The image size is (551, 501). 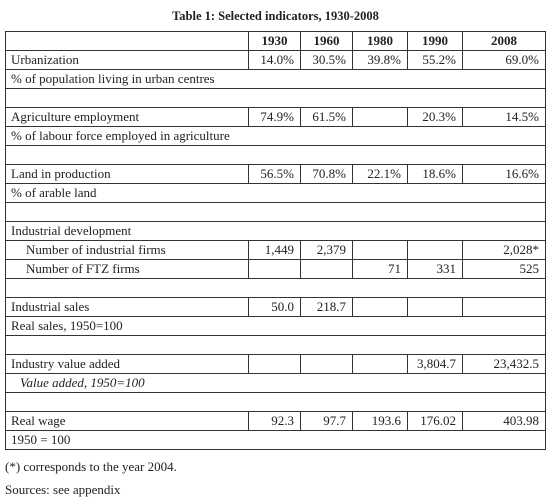 What do you see at coordinates (380, 421) in the screenshot?
I see `value-cell: 193.6` at bounding box center [380, 421].